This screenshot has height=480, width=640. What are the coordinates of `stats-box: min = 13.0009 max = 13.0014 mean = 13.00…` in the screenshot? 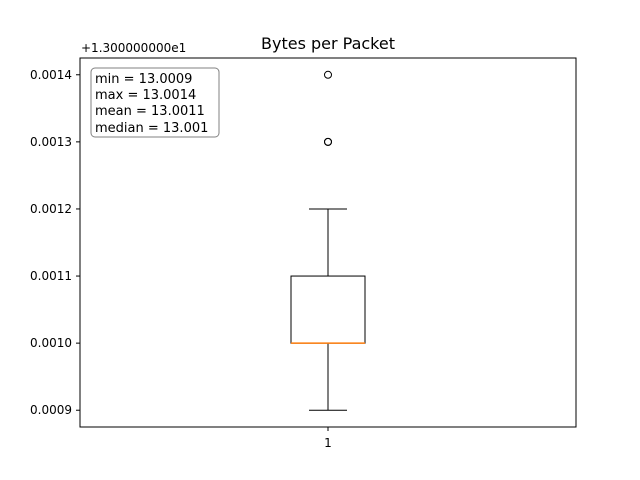 It's located at (155, 102).